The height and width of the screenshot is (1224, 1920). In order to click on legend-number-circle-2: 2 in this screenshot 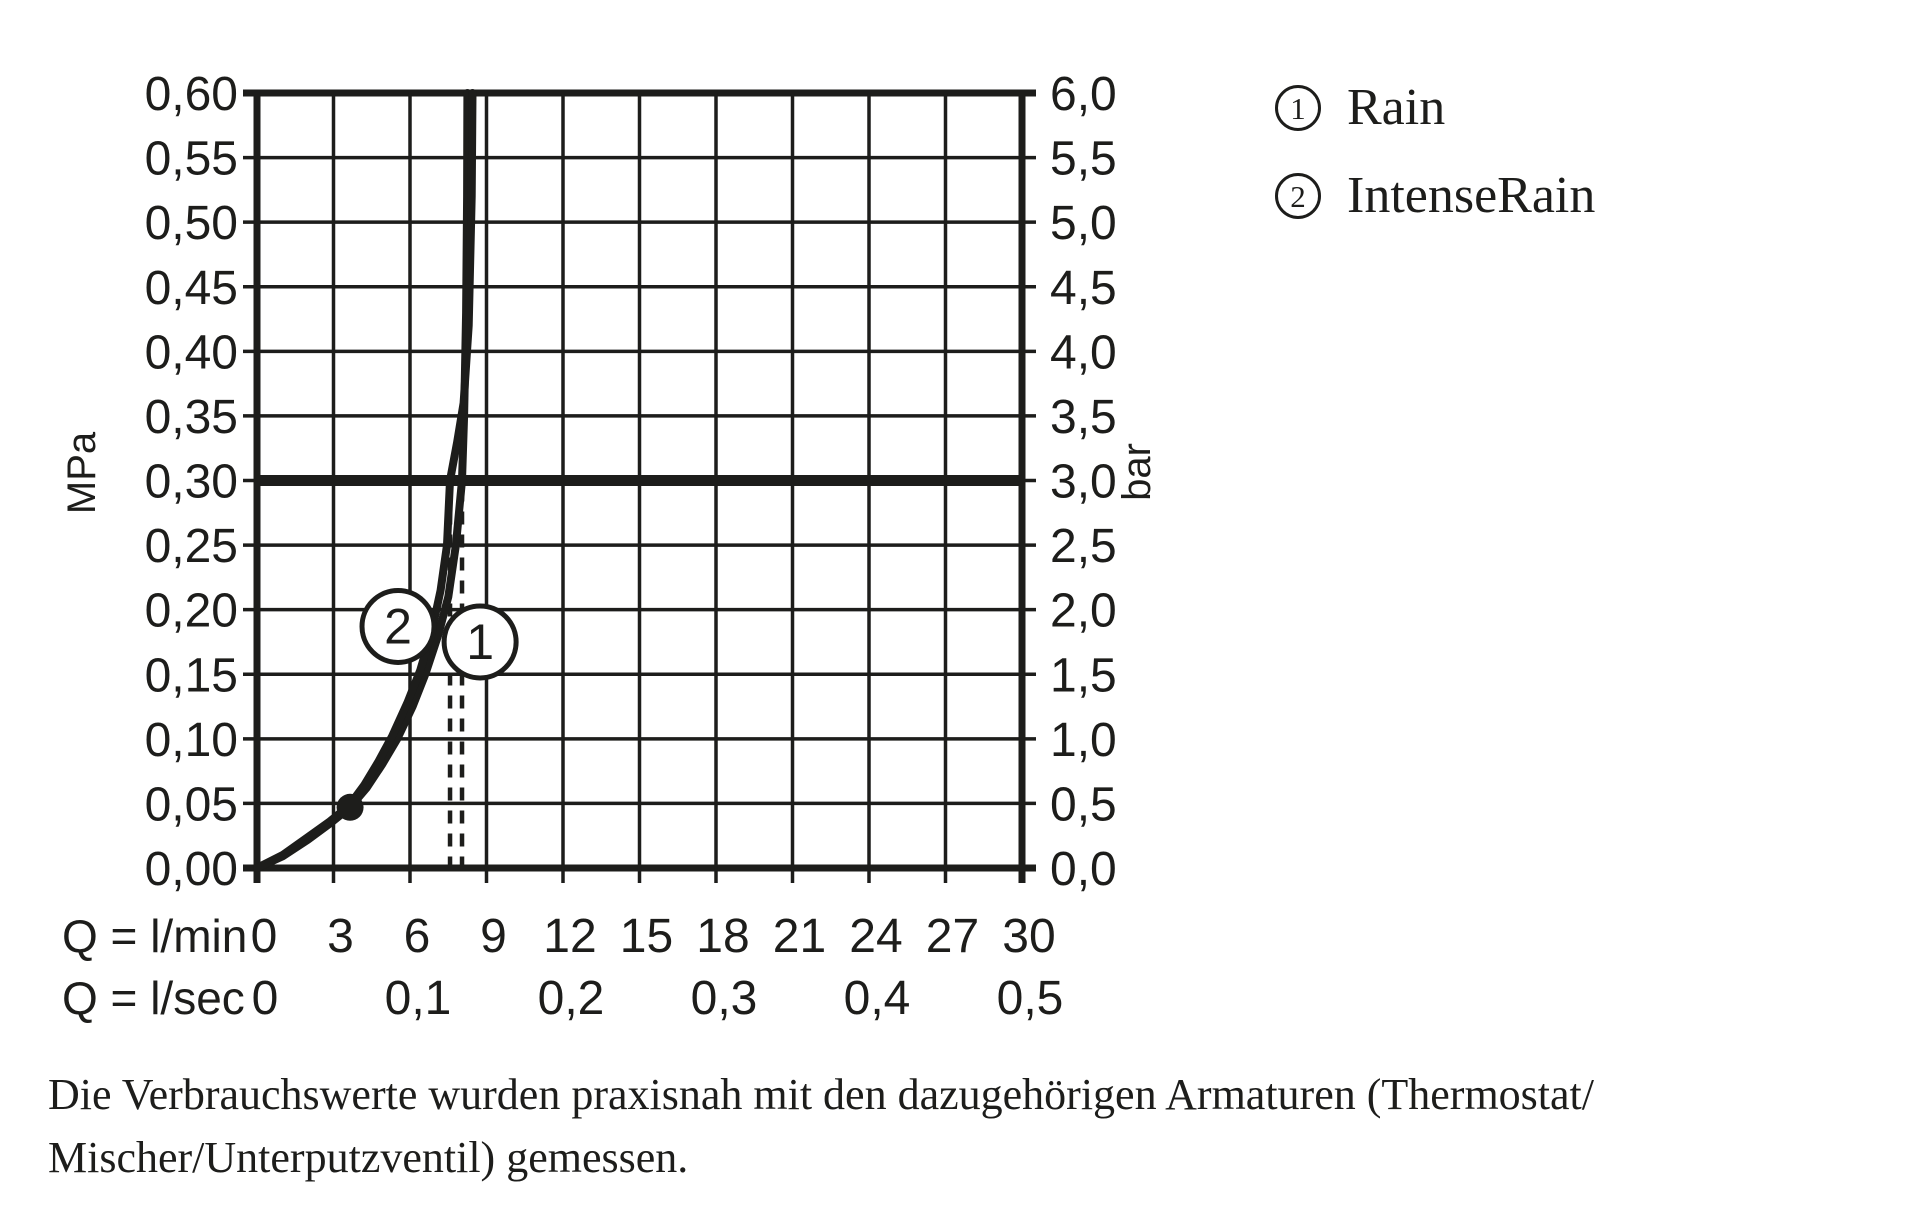, I will do `click(1298, 196)`.